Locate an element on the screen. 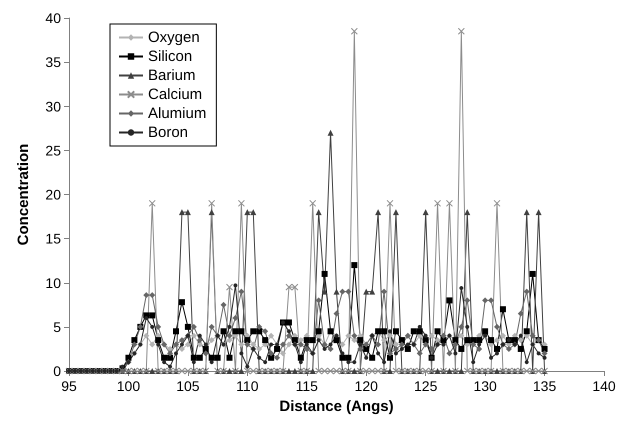 The image size is (630, 433). x-tick-label: 95 is located at coordinates (69, 386).